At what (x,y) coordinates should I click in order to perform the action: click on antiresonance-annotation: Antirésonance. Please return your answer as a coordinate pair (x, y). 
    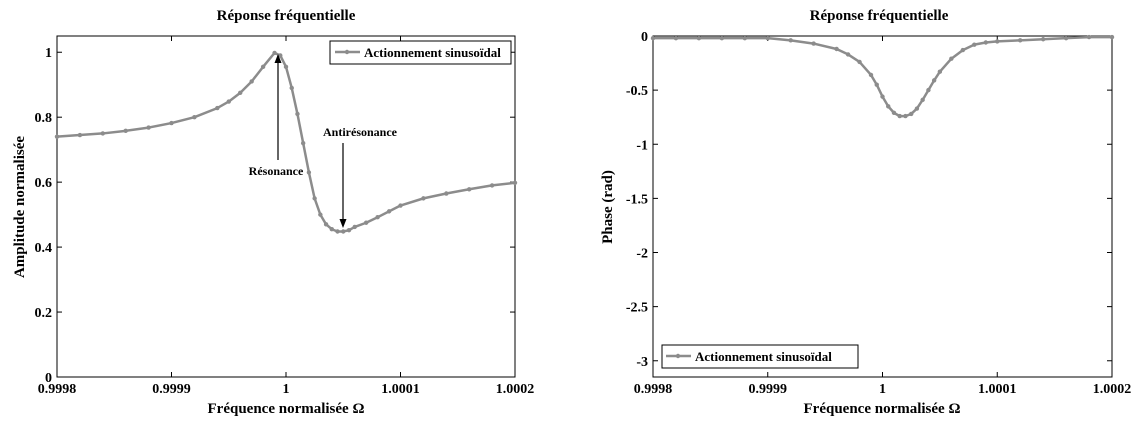
    Looking at the image, I should click on (360, 176).